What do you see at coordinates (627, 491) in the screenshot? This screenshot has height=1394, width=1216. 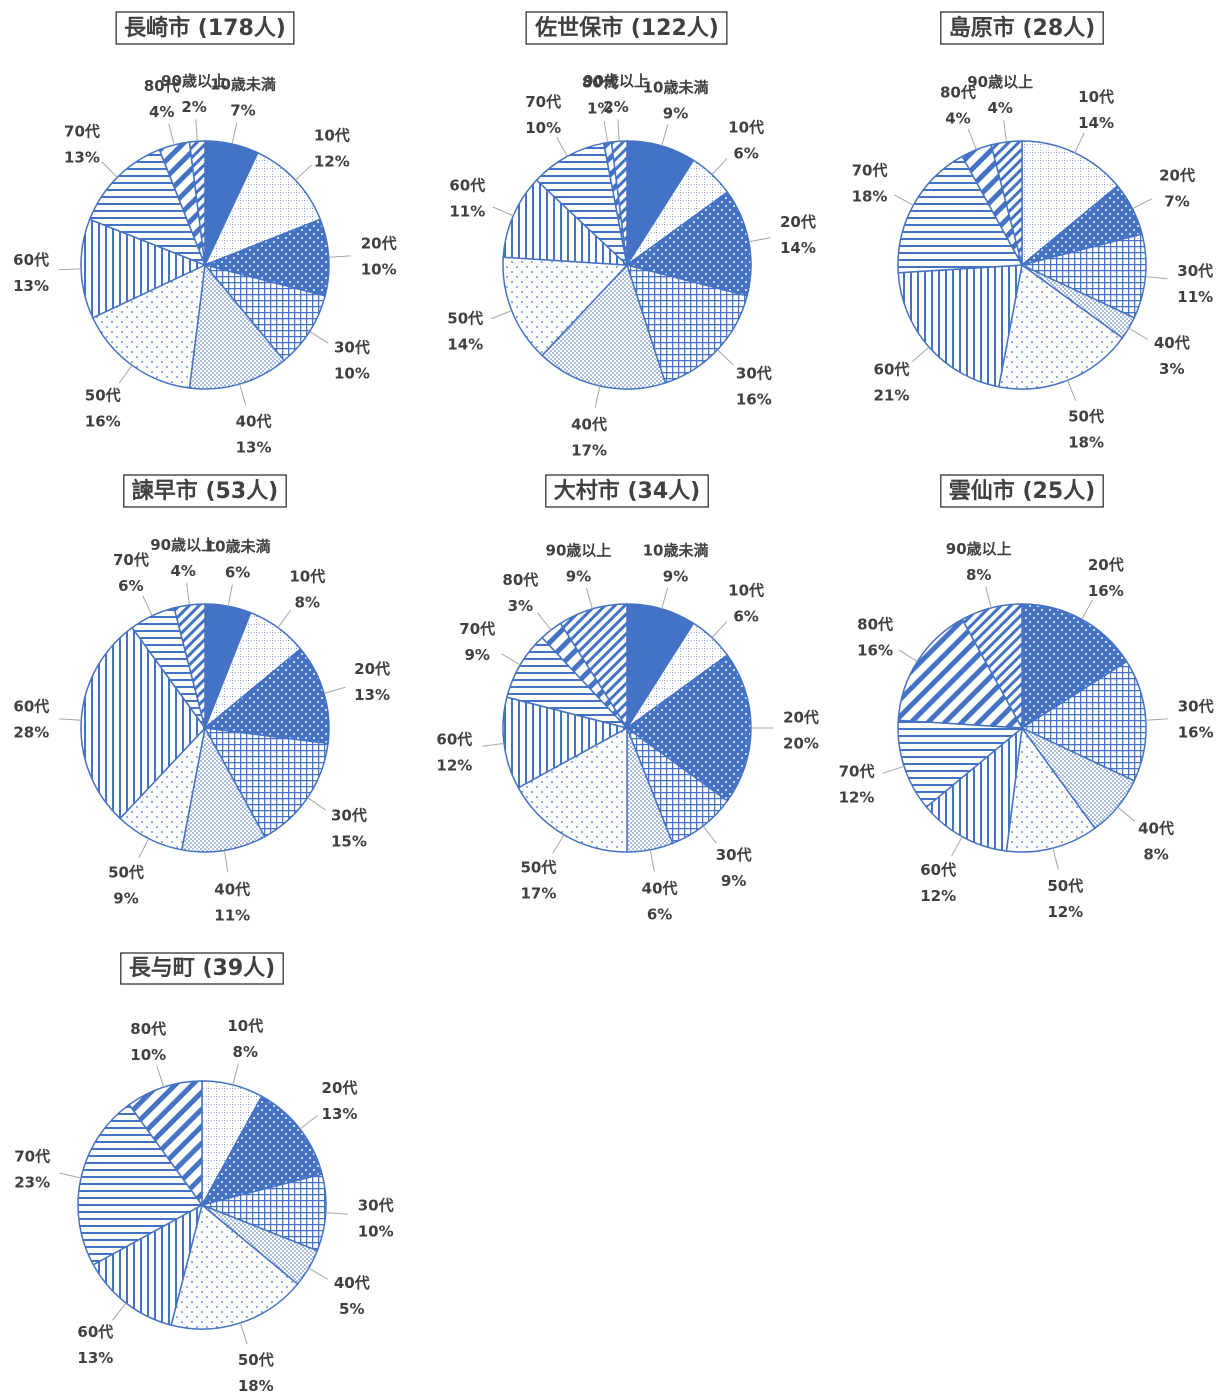 I see `chart-title: 大村市 (34人)` at bounding box center [627, 491].